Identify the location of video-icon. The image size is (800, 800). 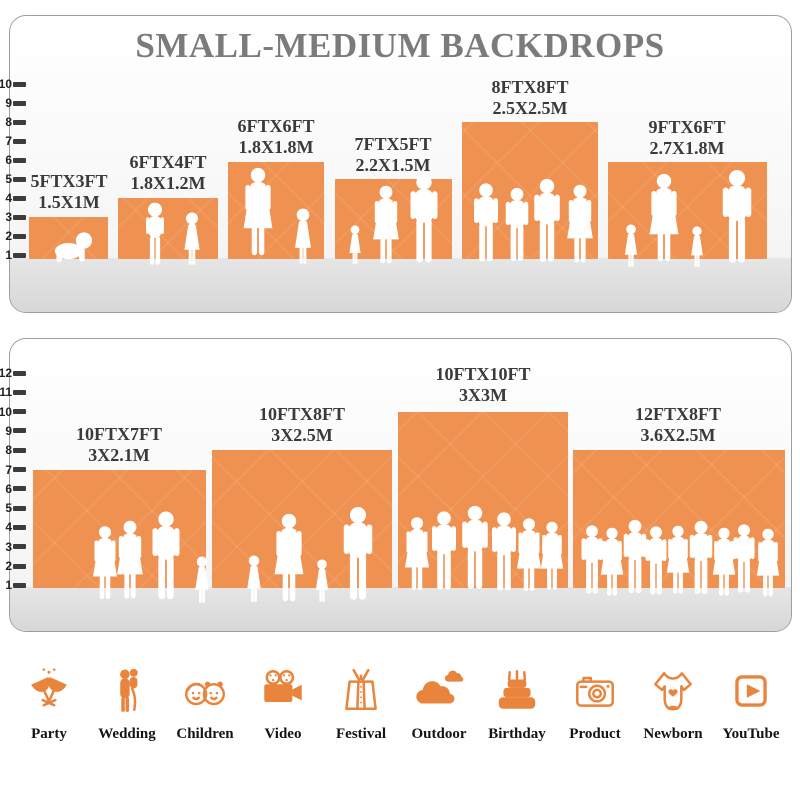
(283, 685).